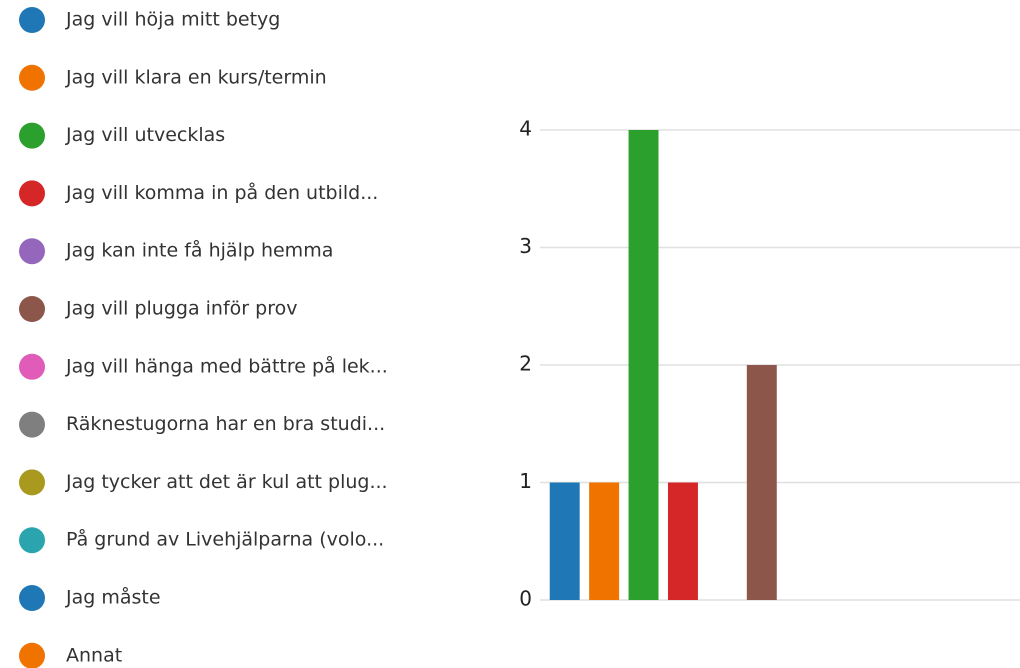 The height and width of the screenshot is (668, 1020). What do you see at coordinates (145, 135) in the screenshot?
I see `legend-label: Jag vill utvecklas` at bounding box center [145, 135].